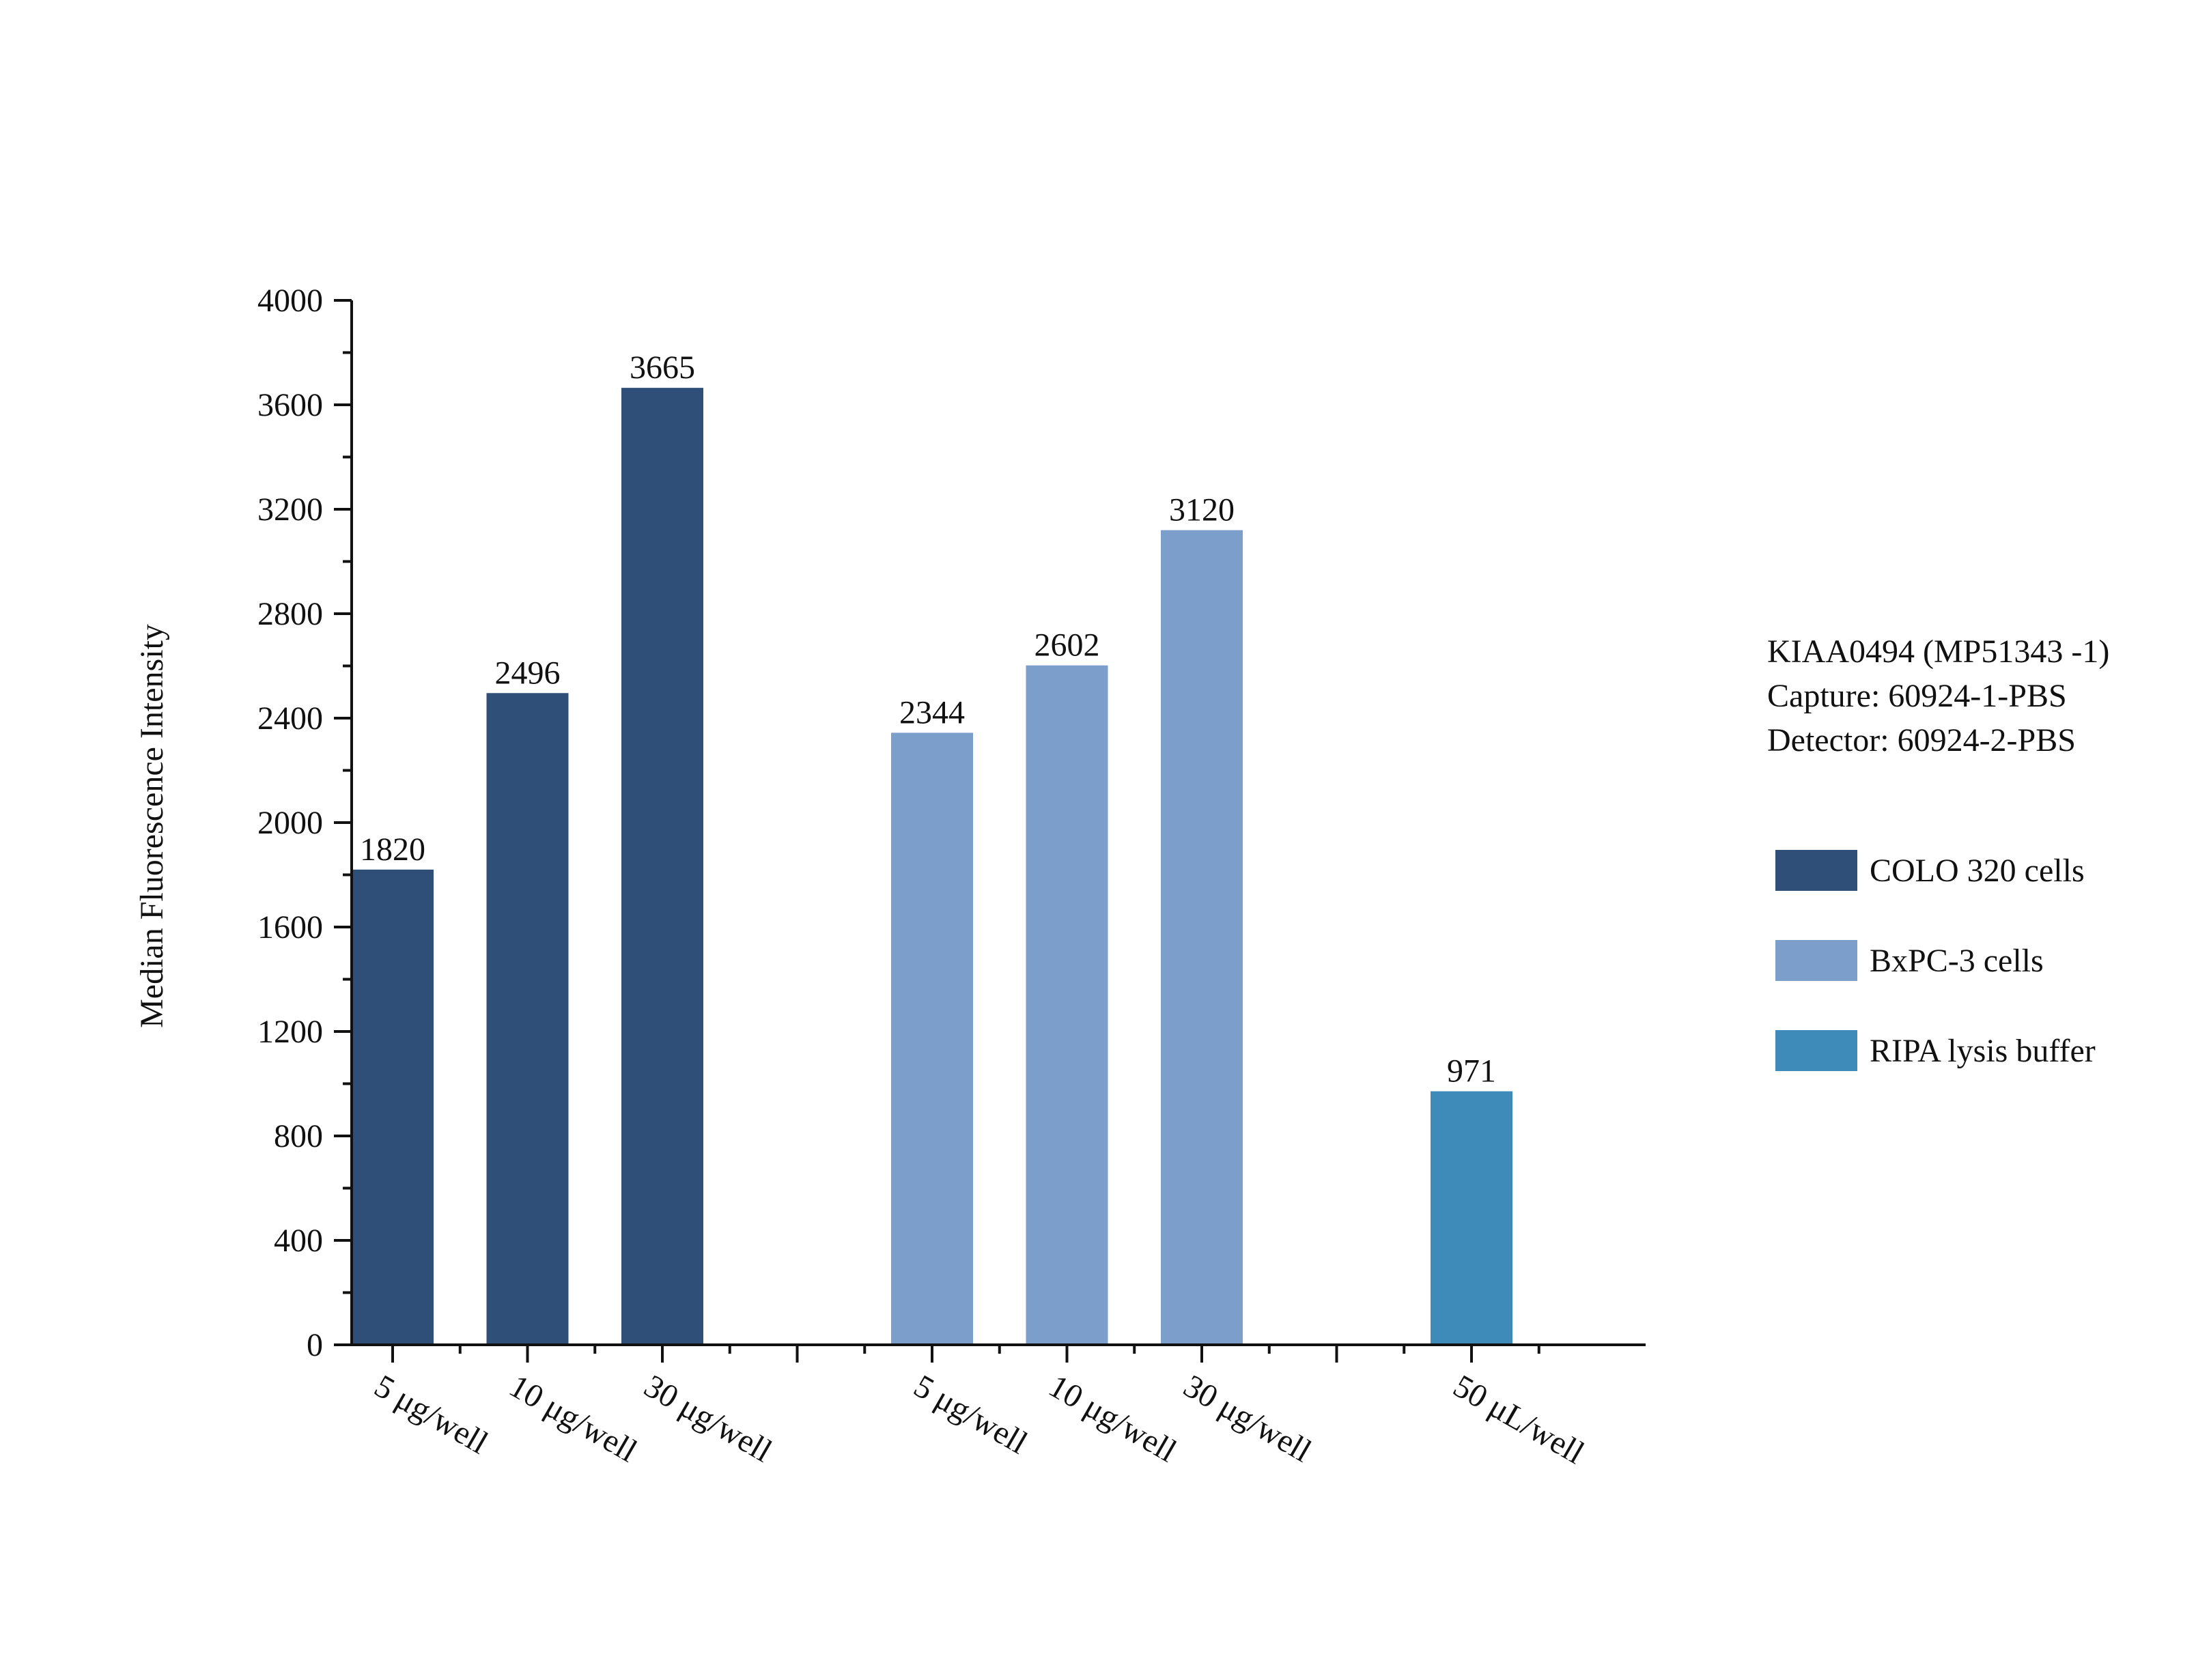  Describe the element at coordinates (290, 823) in the screenshot. I see `y-tick-label-2000: 2000` at that location.